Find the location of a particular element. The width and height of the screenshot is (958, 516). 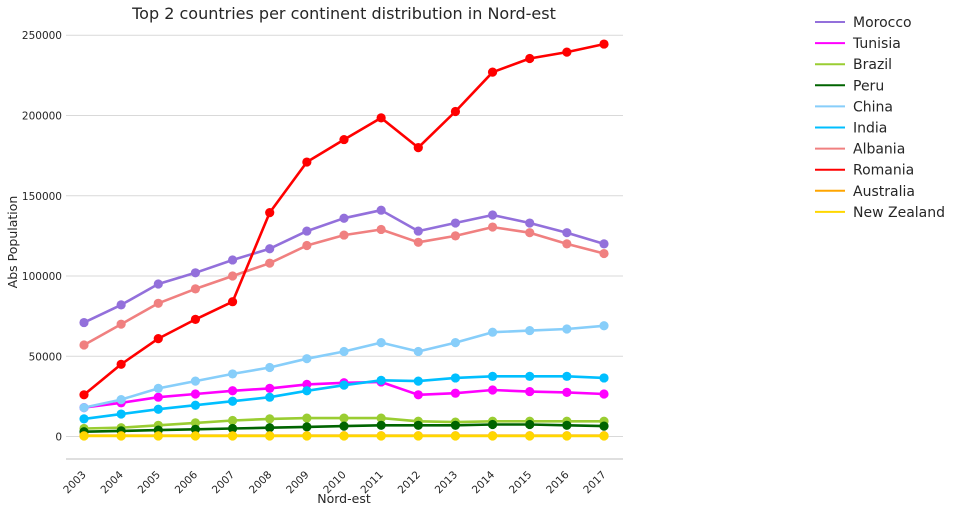

y-tick-label: 50000 is located at coordinates (45, 357).